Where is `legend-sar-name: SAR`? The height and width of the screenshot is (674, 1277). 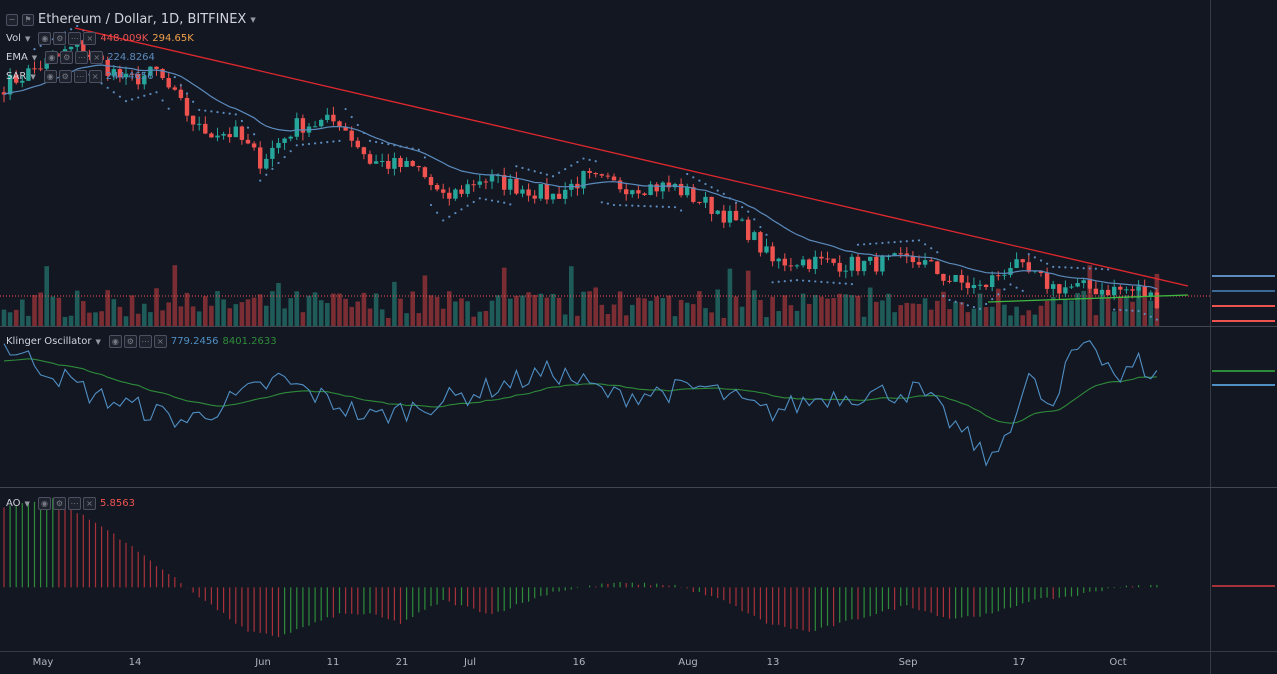 legend-sar-name: SAR is located at coordinates (16, 76).